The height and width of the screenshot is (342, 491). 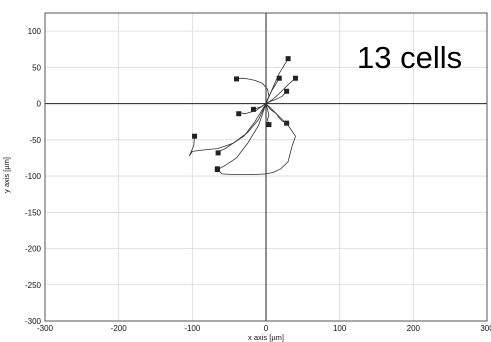 I want to click on y-tick-label: 0, so click(x=39, y=104).